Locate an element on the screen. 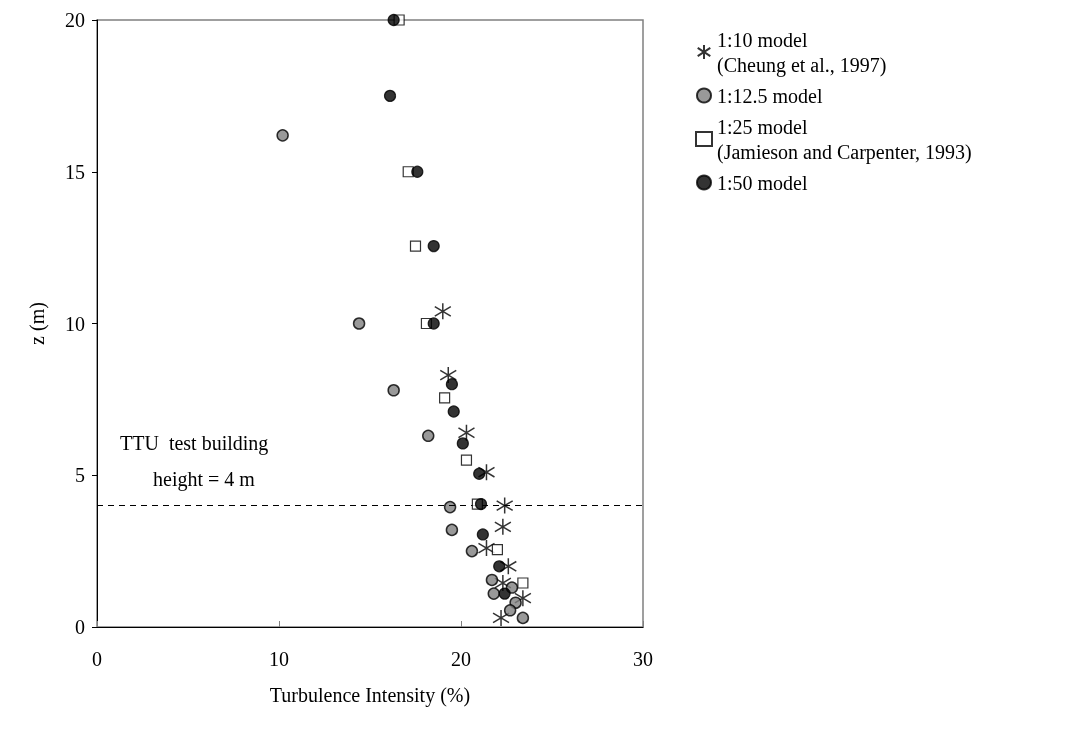  legend-label: 1:12.5 model is located at coordinates (770, 95).